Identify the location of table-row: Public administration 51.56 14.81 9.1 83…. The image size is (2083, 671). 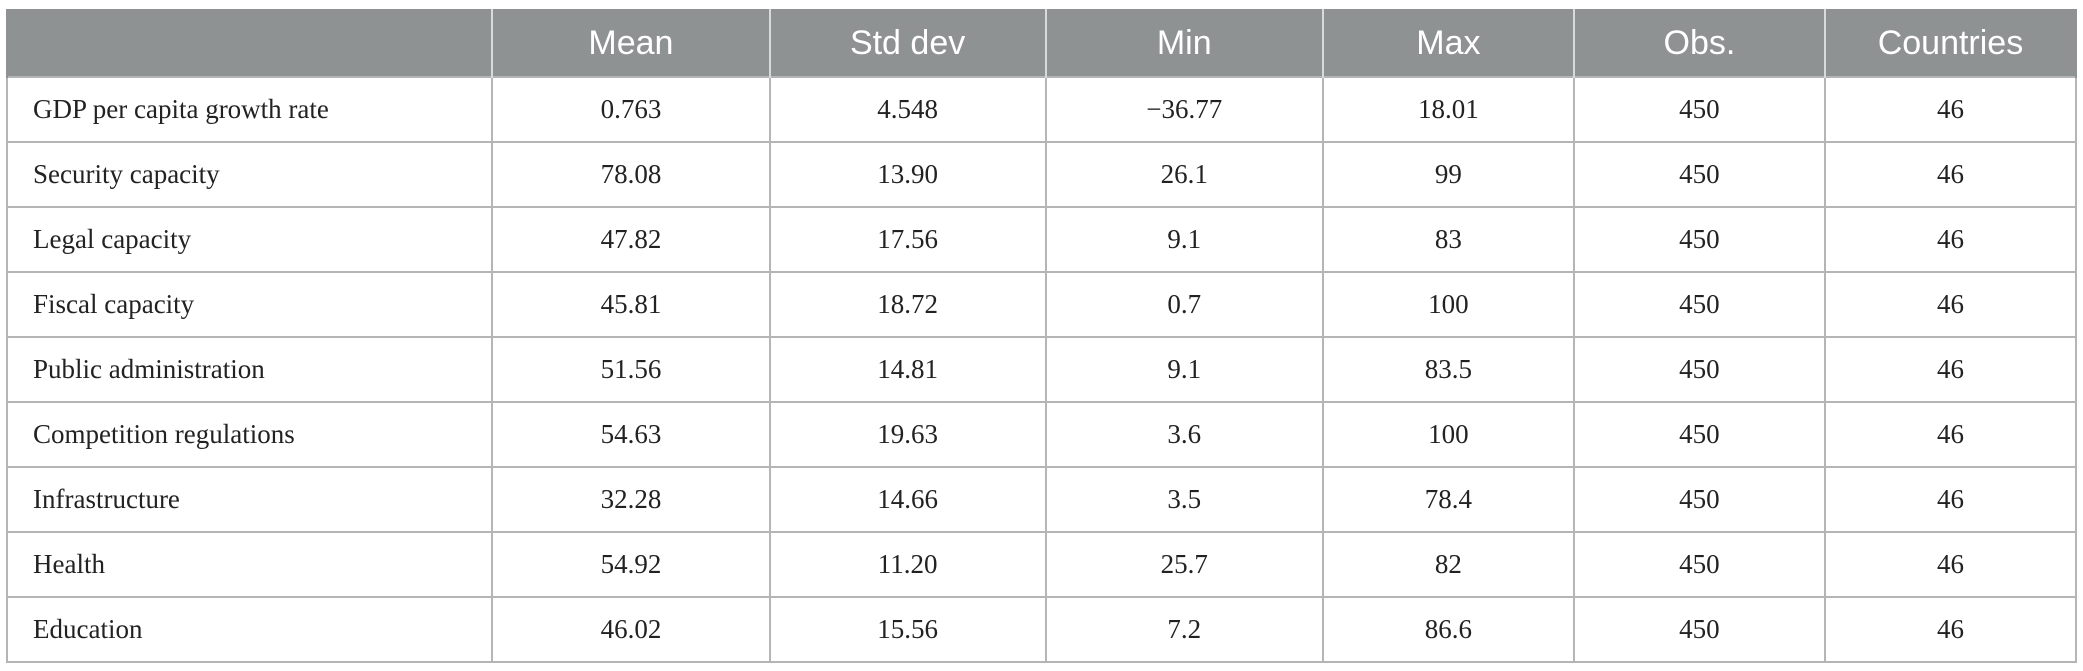
(1041, 369).